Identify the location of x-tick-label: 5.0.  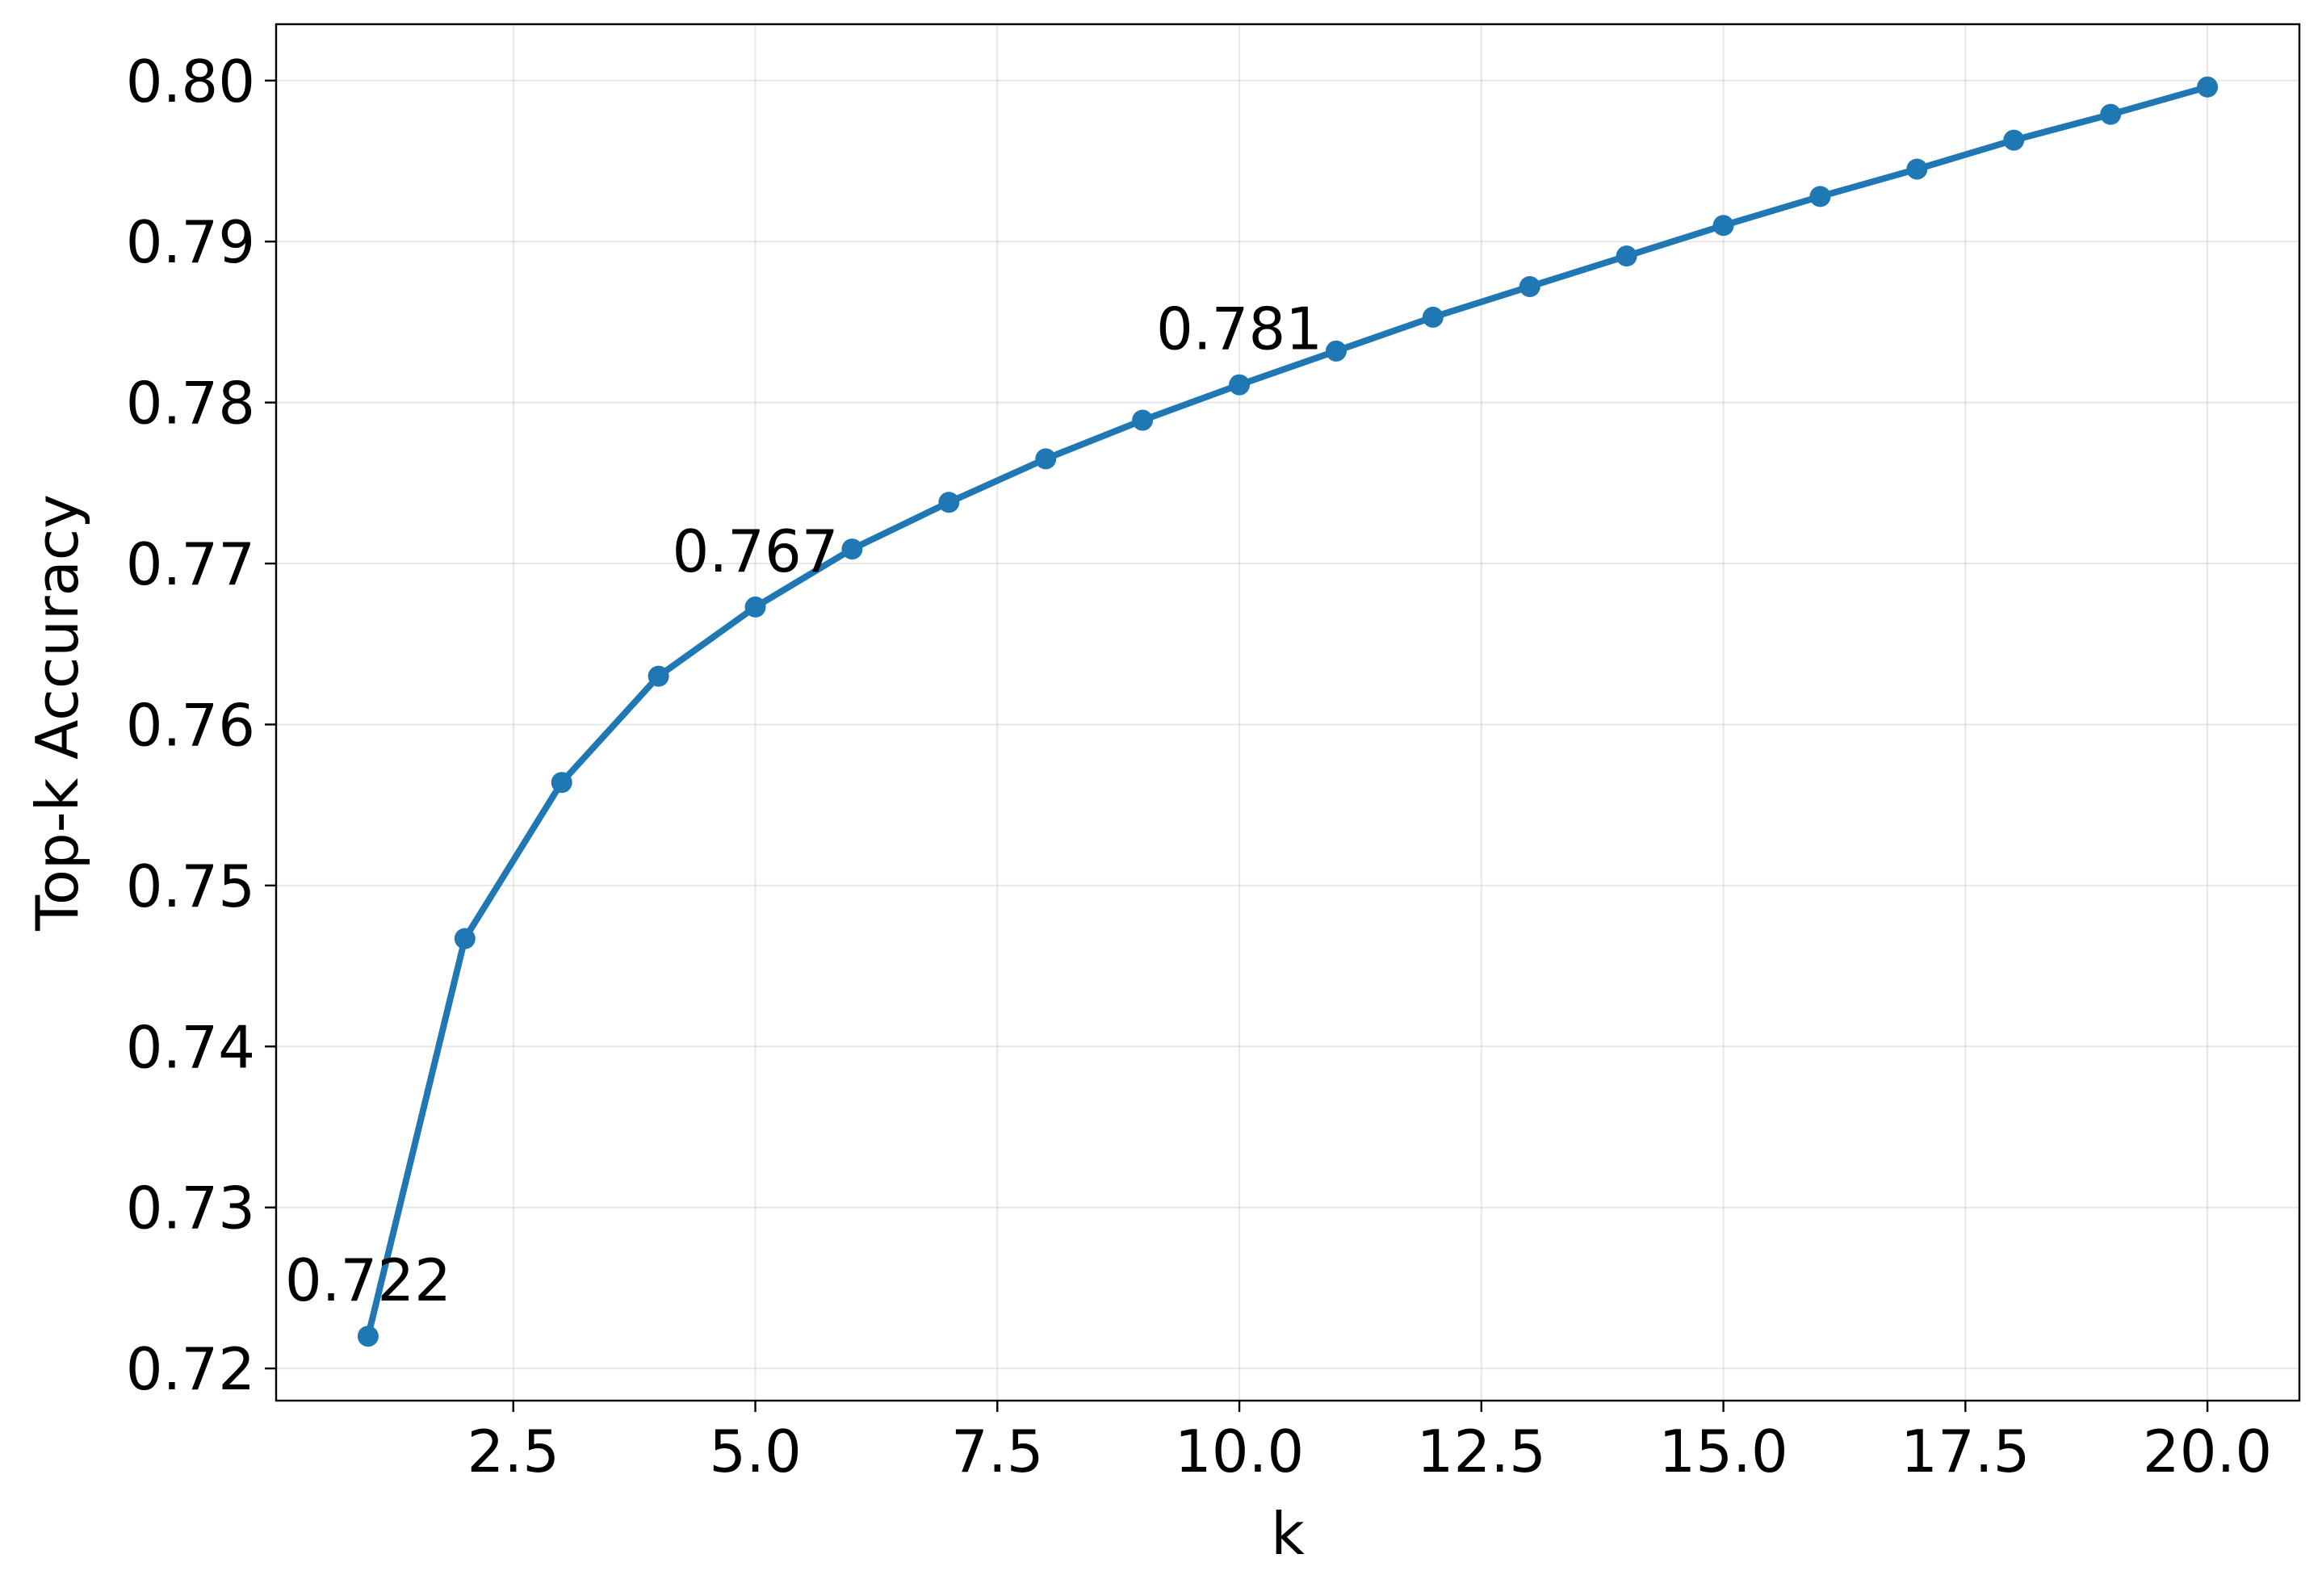
(756, 1451).